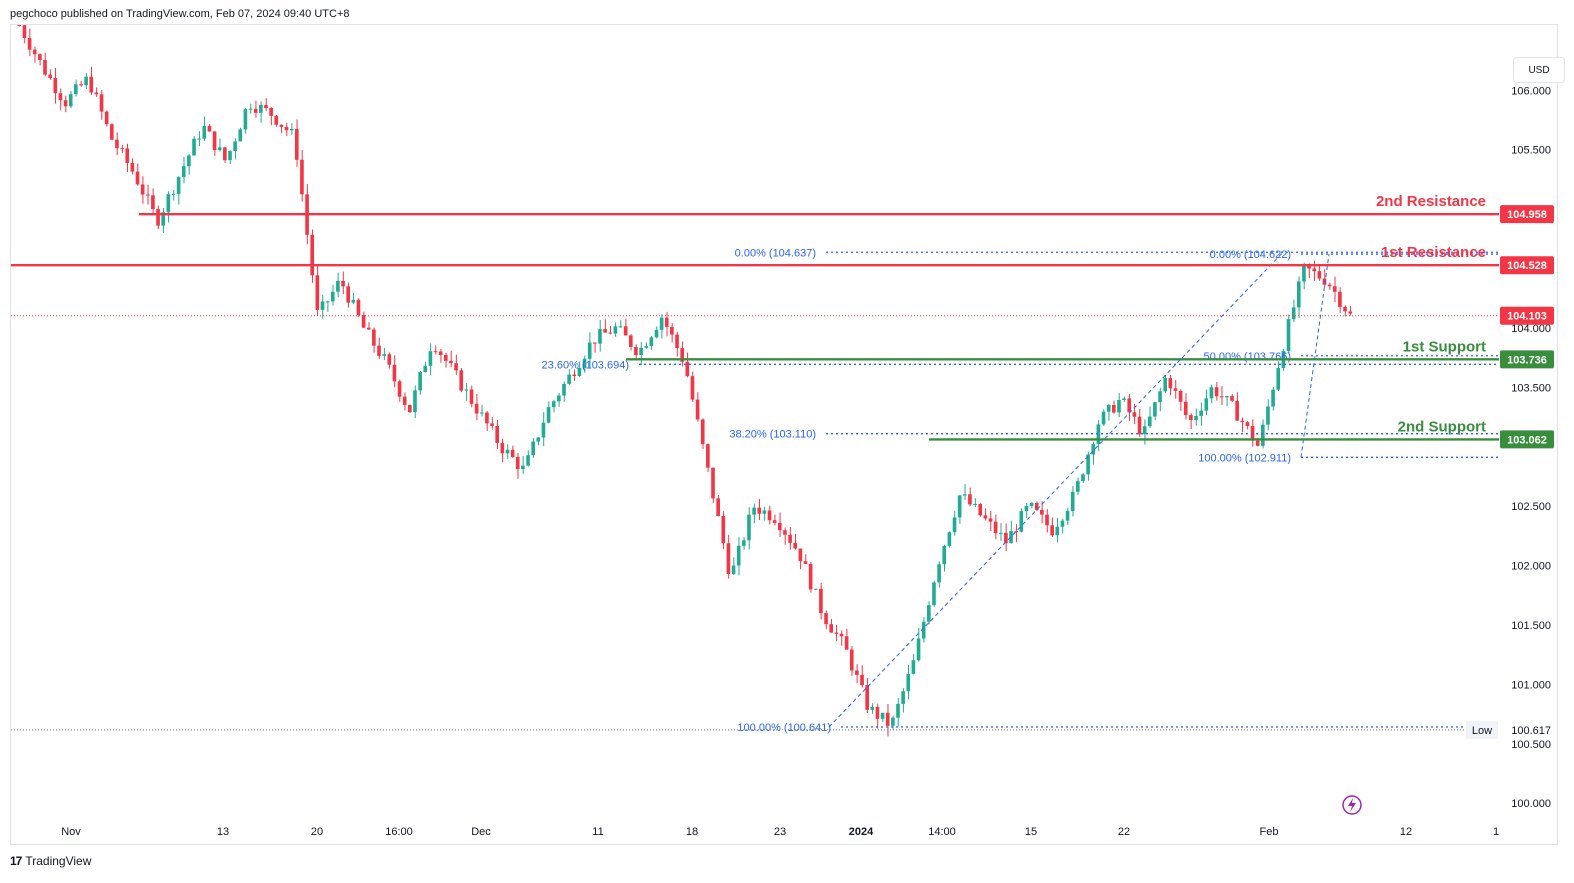 The height and width of the screenshot is (883, 1574). What do you see at coordinates (1433, 252) in the screenshot?
I see `level-name: 1st Resistance` at bounding box center [1433, 252].